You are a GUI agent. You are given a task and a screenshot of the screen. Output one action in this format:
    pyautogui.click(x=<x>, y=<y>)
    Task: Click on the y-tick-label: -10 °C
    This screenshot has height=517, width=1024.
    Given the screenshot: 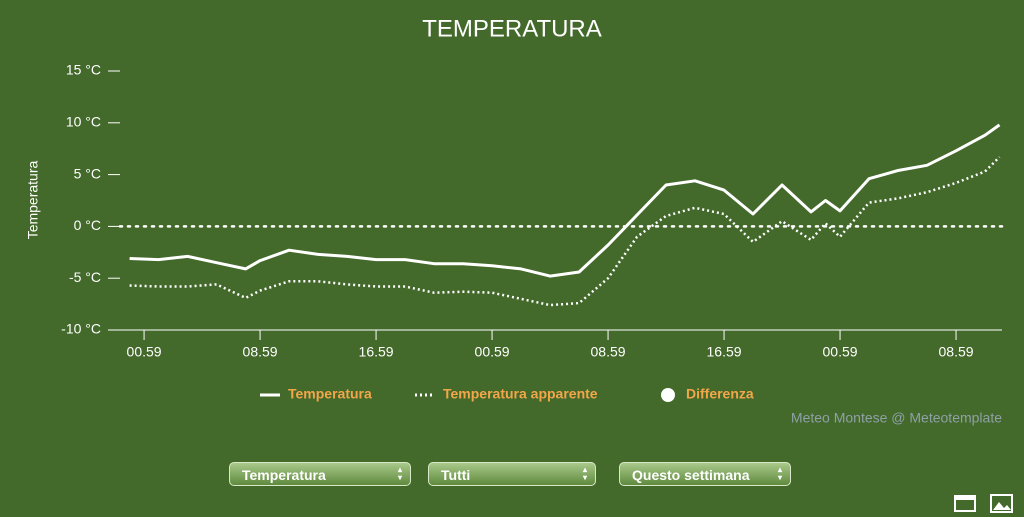 What is the action you would take?
    pyautogui.click(x=81, y=329)
    